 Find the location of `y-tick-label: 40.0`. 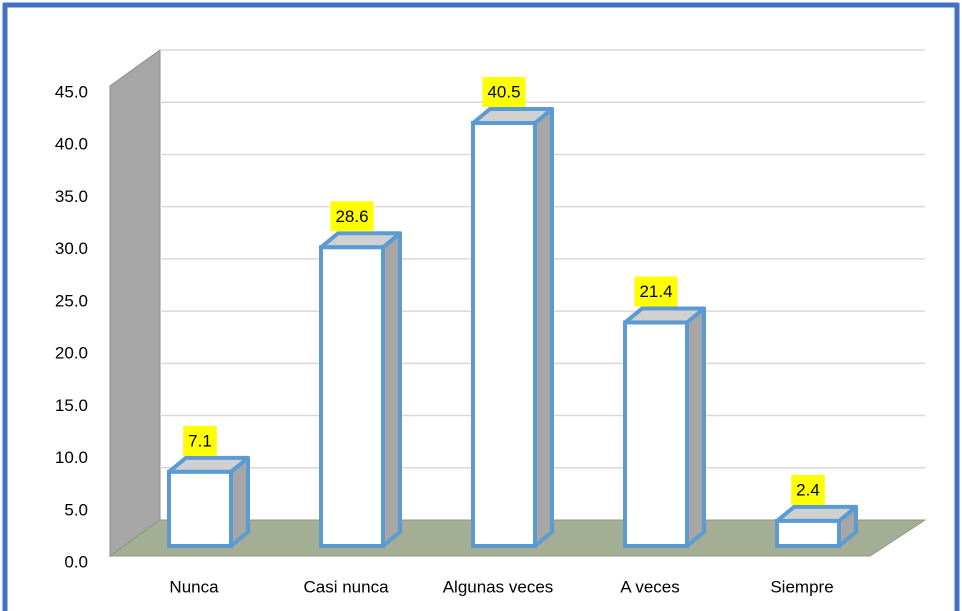

y-tick-label: 40.0 is located at coordinates (71, 144).